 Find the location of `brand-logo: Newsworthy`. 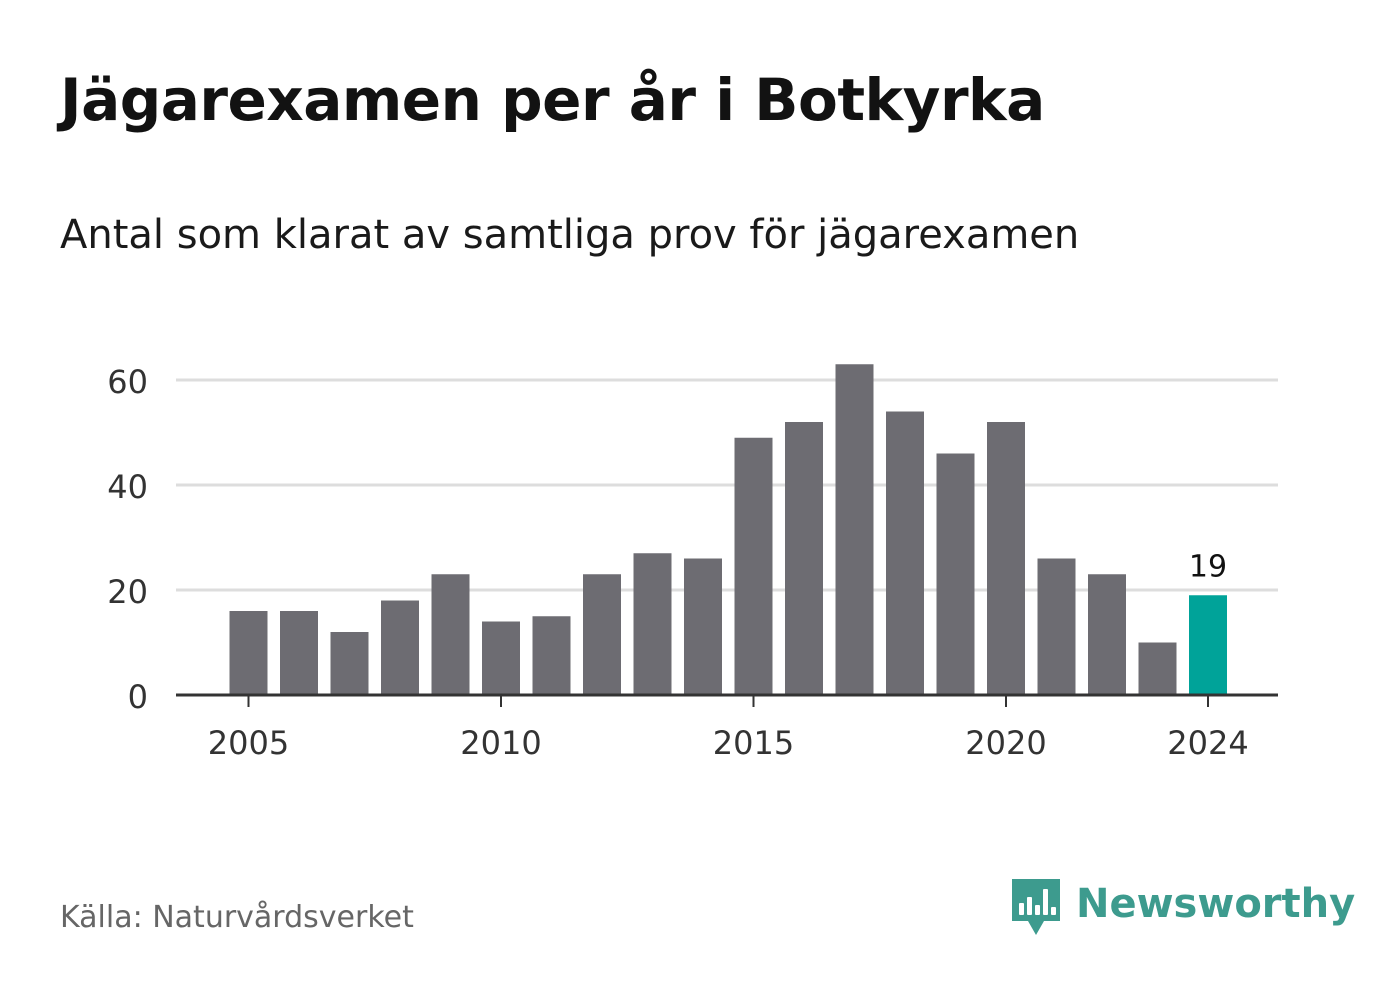

brand-logo: Newsworthy is located at coordinates (1182, 908).